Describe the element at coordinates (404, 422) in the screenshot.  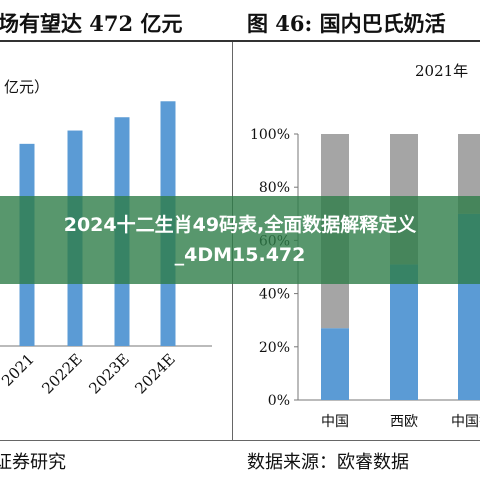
I see `right-x-tick-label: 西欧` at that location.